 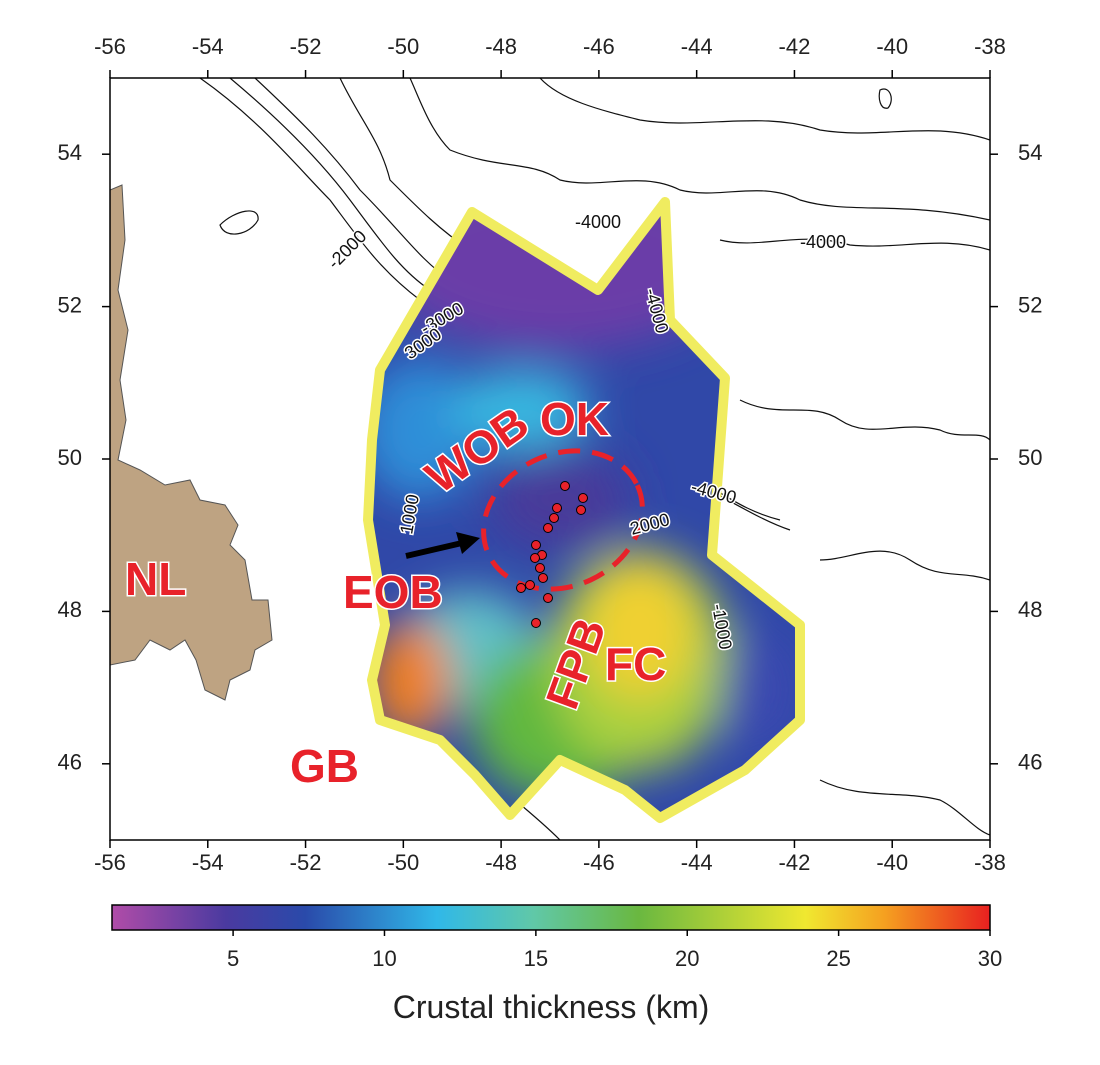 I want to click on colorbar-tick-label: 10, so click(x=384, y=958).